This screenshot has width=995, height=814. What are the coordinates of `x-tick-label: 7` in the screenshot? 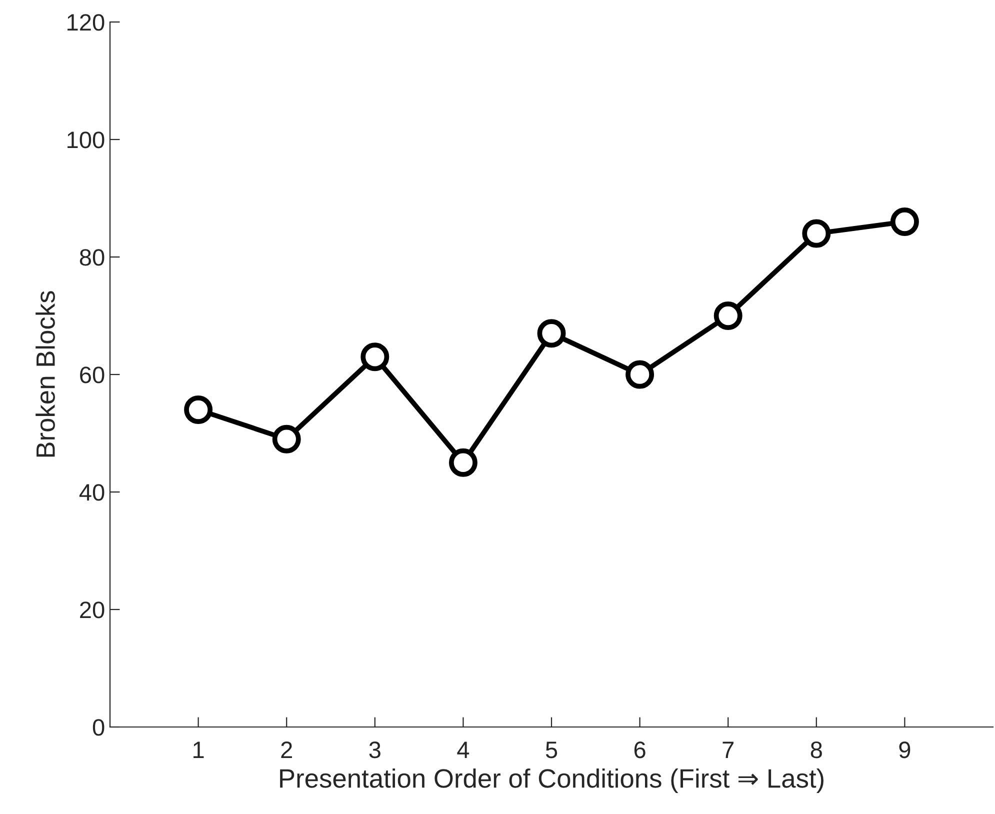 It's located at (728, 750).